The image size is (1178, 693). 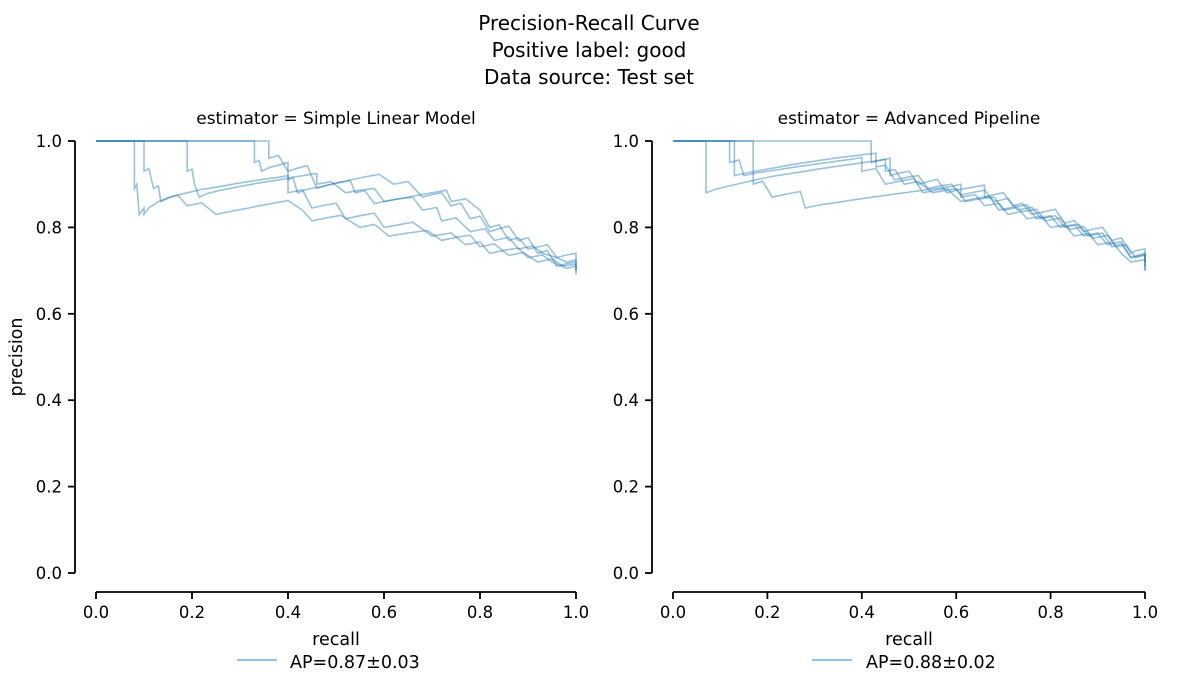 I want to click on figure-title-line-1: Precision-Recall Curve, so click(x=588, y=23).